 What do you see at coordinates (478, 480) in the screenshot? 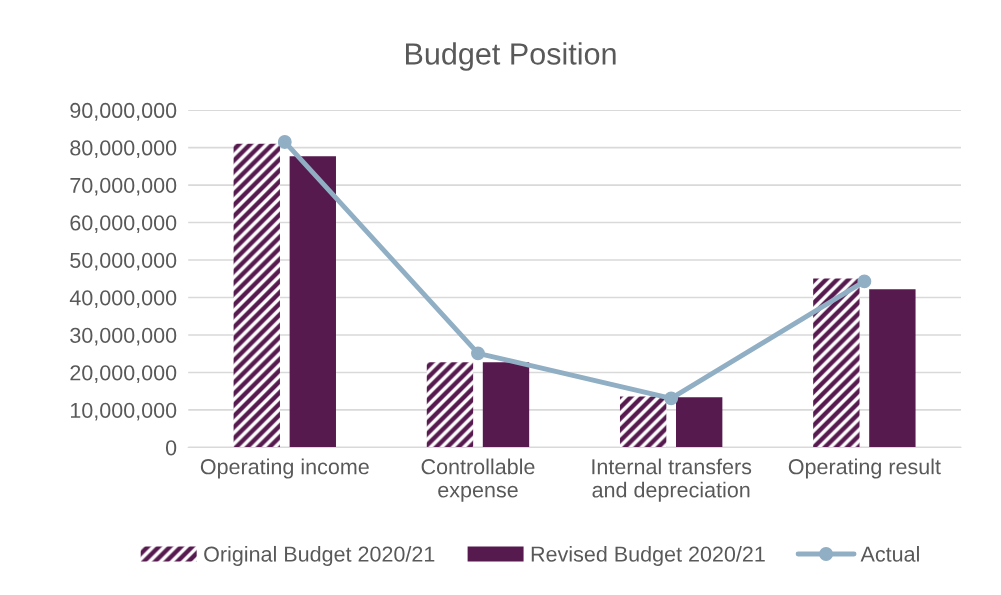
I see `x-tick-label: Controllable expense` at bounding box center [478, 480].